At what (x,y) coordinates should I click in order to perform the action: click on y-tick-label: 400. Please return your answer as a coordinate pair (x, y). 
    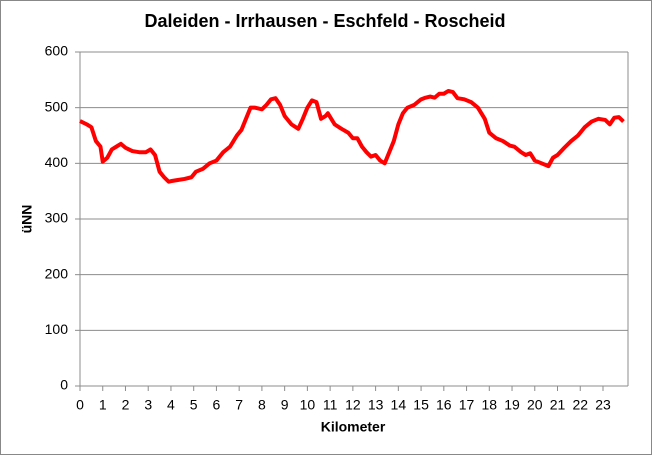
    Looking at the image, I should click on (57, 162).